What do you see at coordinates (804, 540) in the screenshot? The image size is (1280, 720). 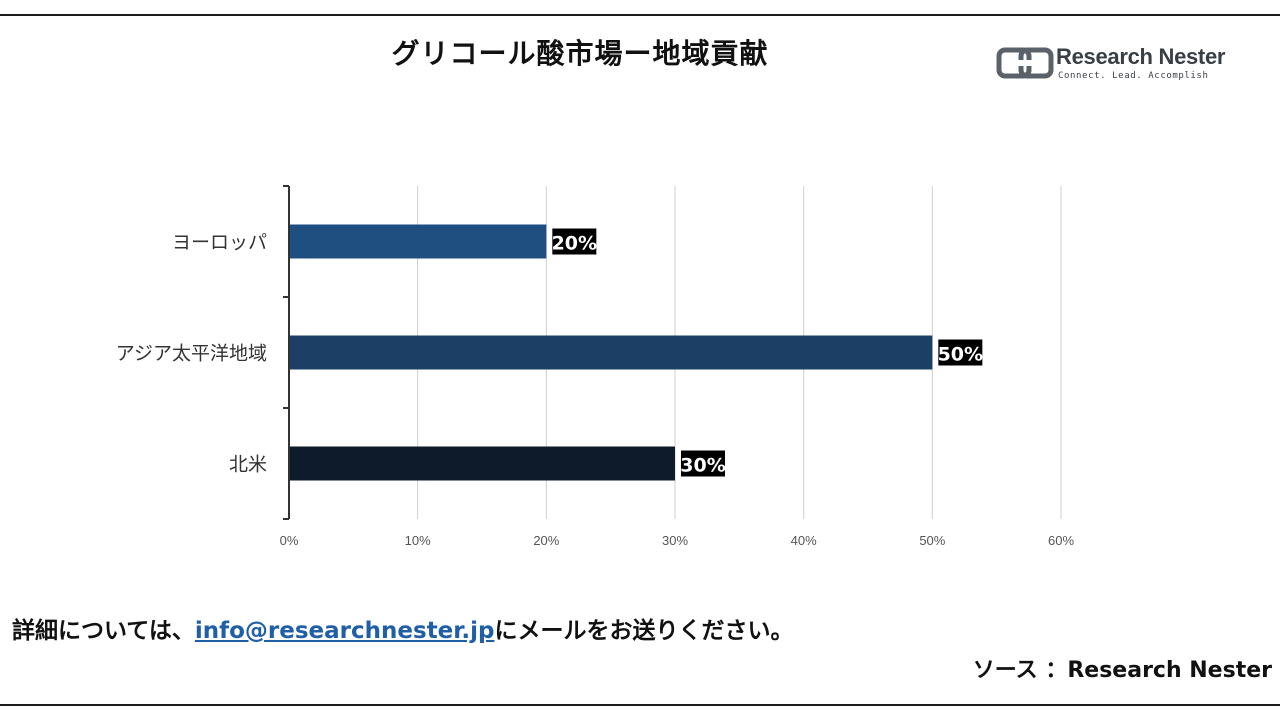 I see `x-tick-label: 40%` at bounding box center [804, 540].